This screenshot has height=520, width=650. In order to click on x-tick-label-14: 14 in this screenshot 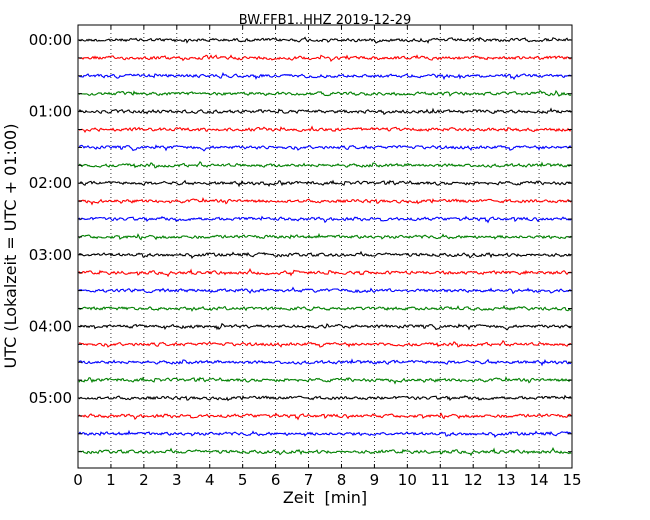, I will do `click(539, 480)`.